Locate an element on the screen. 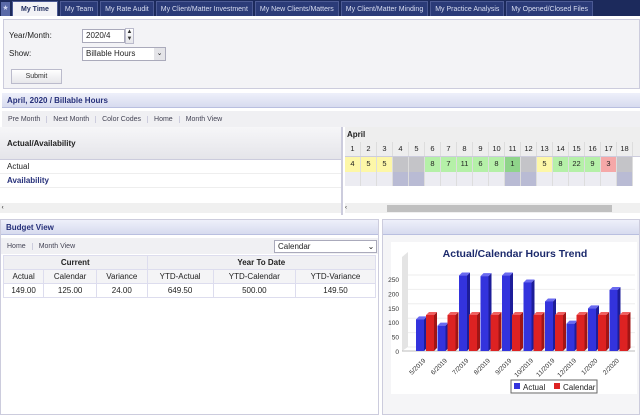  hours-toolbar-item: Home is located at coordinates (164, 119).